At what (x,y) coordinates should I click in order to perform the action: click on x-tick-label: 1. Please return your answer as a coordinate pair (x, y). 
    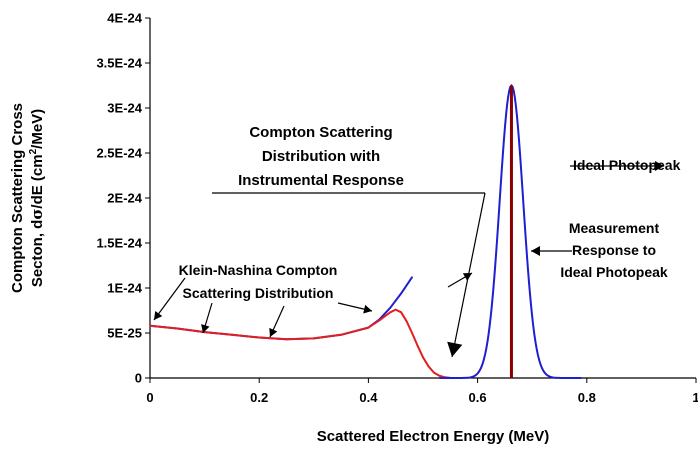
    Looking at the image, I should click on (695, 397).